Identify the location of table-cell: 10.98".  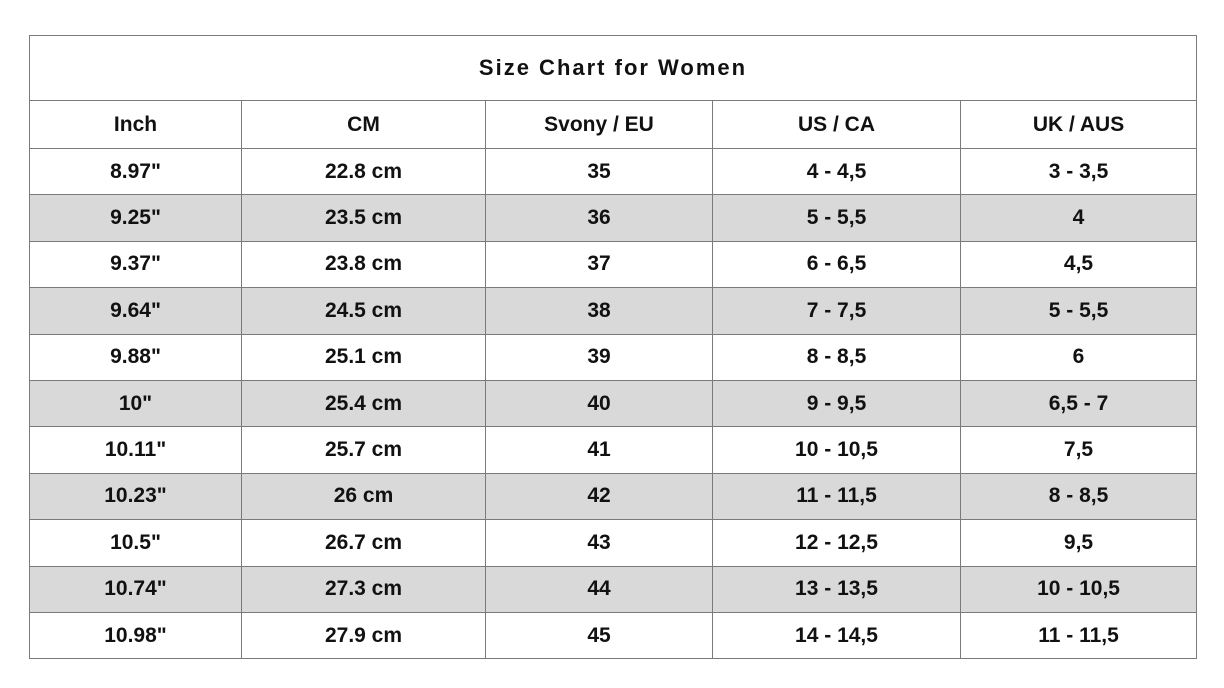
(135, 635).